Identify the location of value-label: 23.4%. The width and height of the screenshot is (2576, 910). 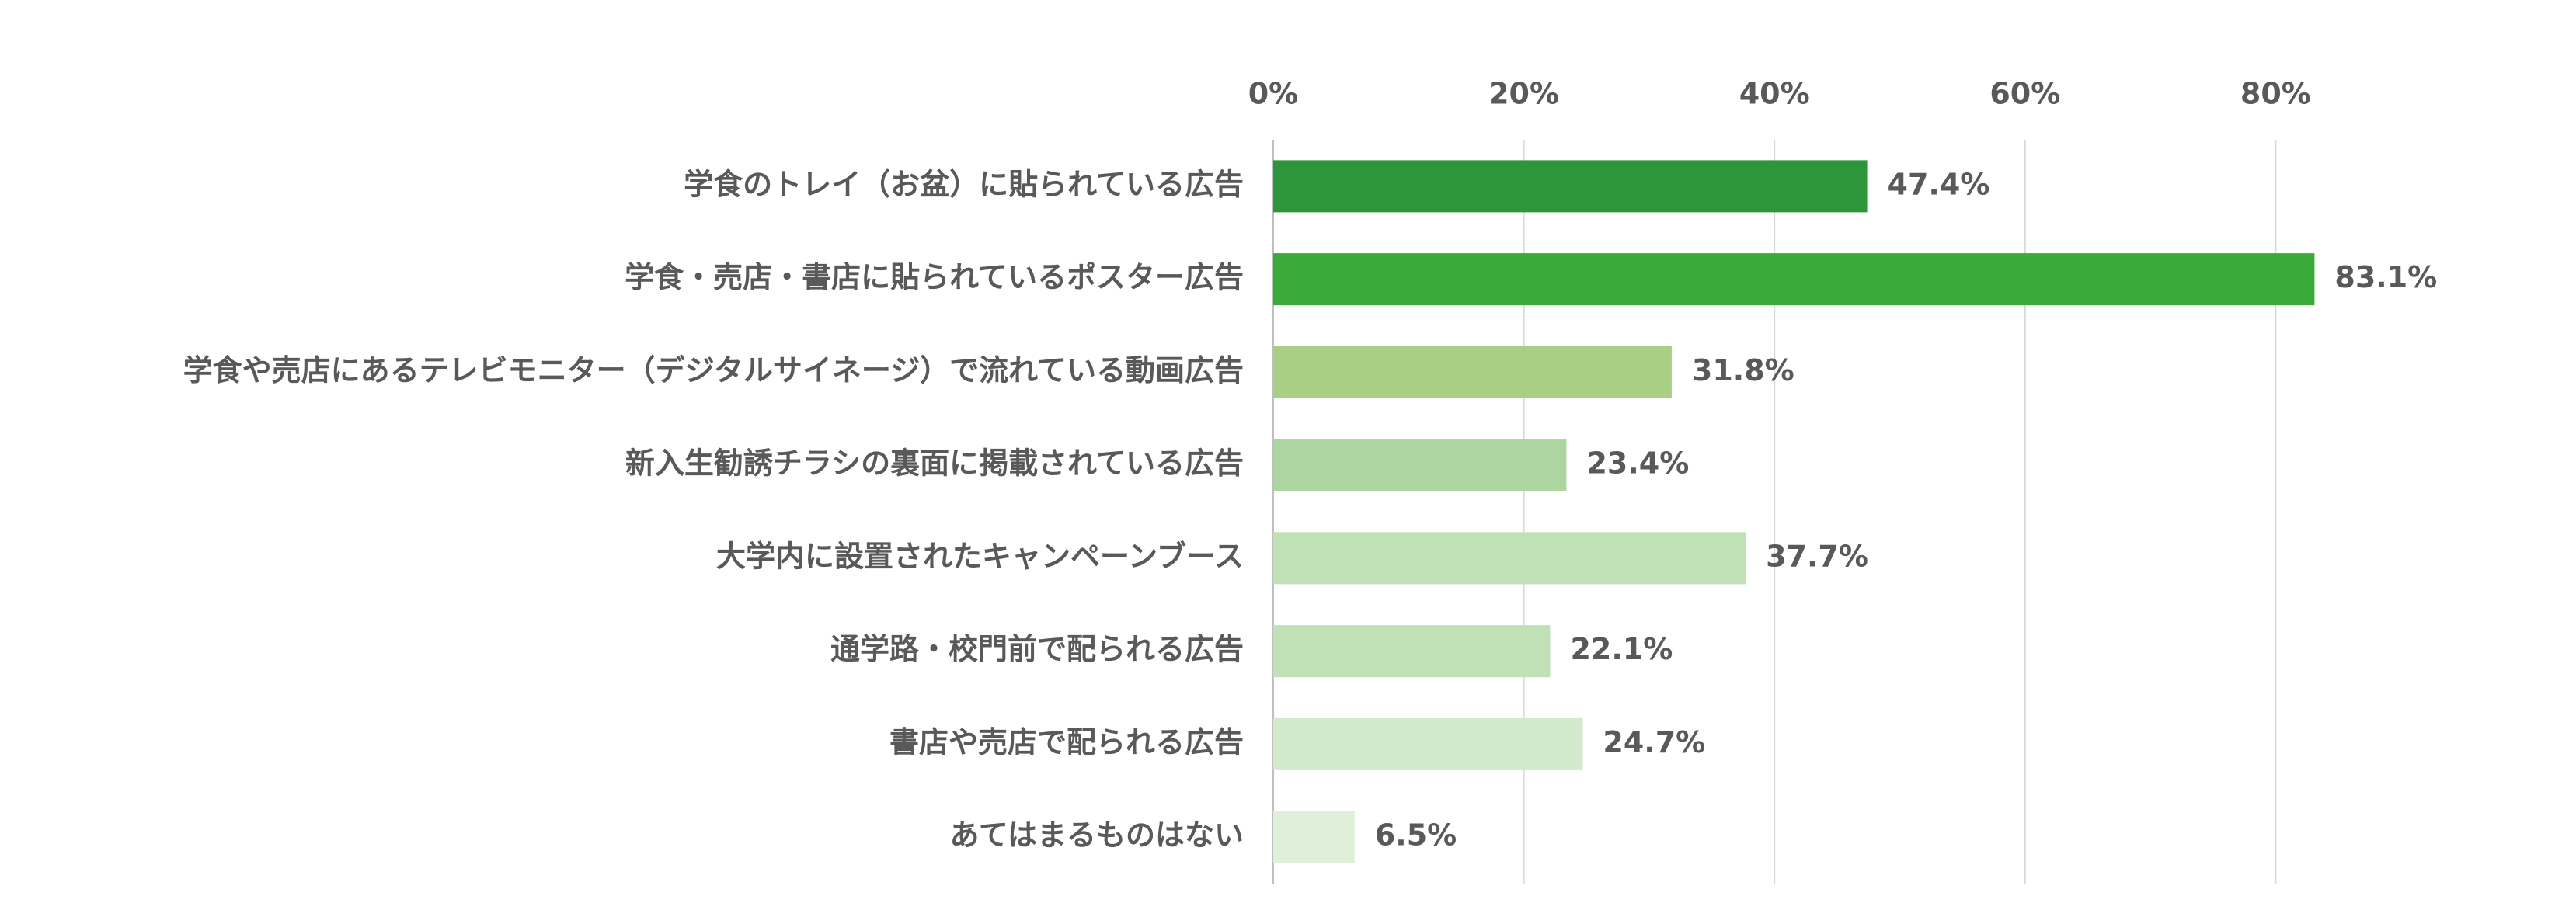
(1638, 464).